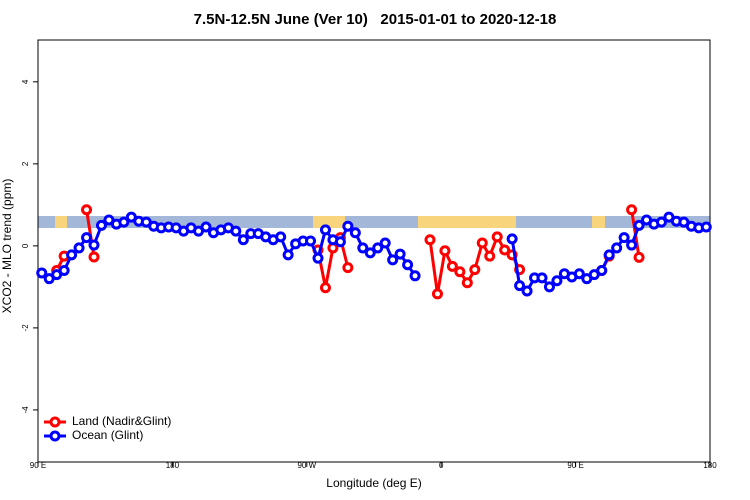  Describe the element at coordinates (25, 328) in the screenshot. I see `y-tick-label: -2` at that location.